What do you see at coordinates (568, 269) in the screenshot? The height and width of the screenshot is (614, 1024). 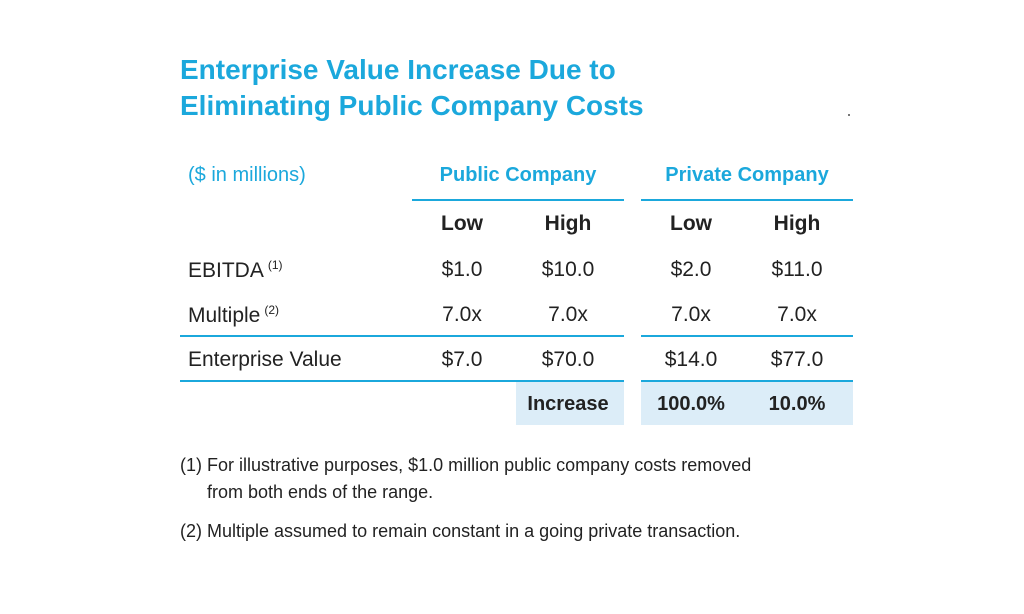 I see `cell-public-high: $10.0` at bounding box center [568, 269].